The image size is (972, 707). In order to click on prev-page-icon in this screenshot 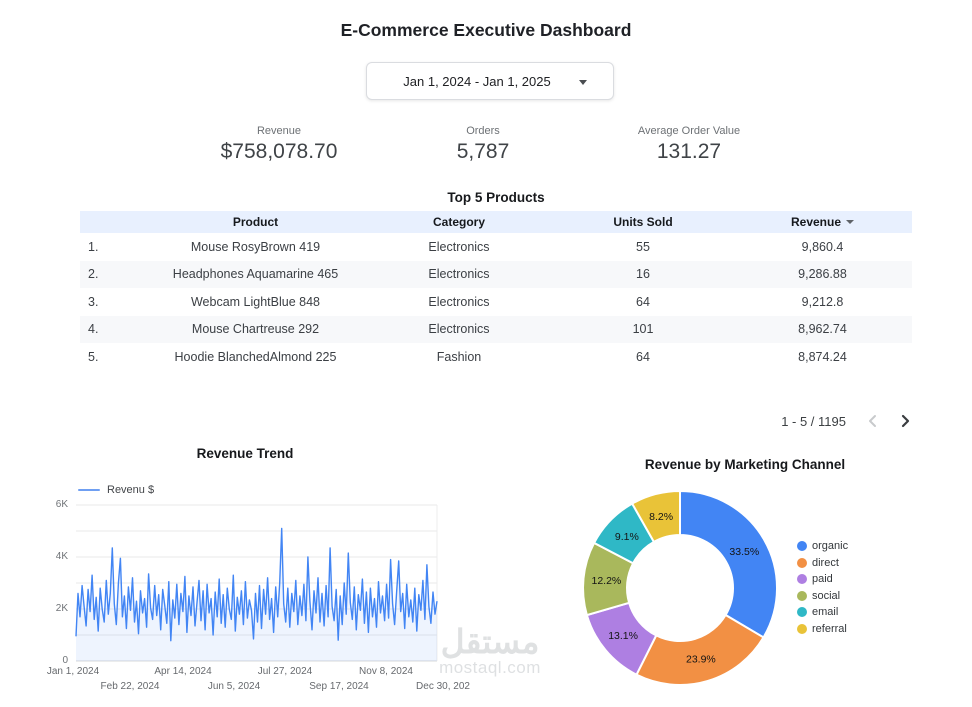, I will do `click(872, 421)`.